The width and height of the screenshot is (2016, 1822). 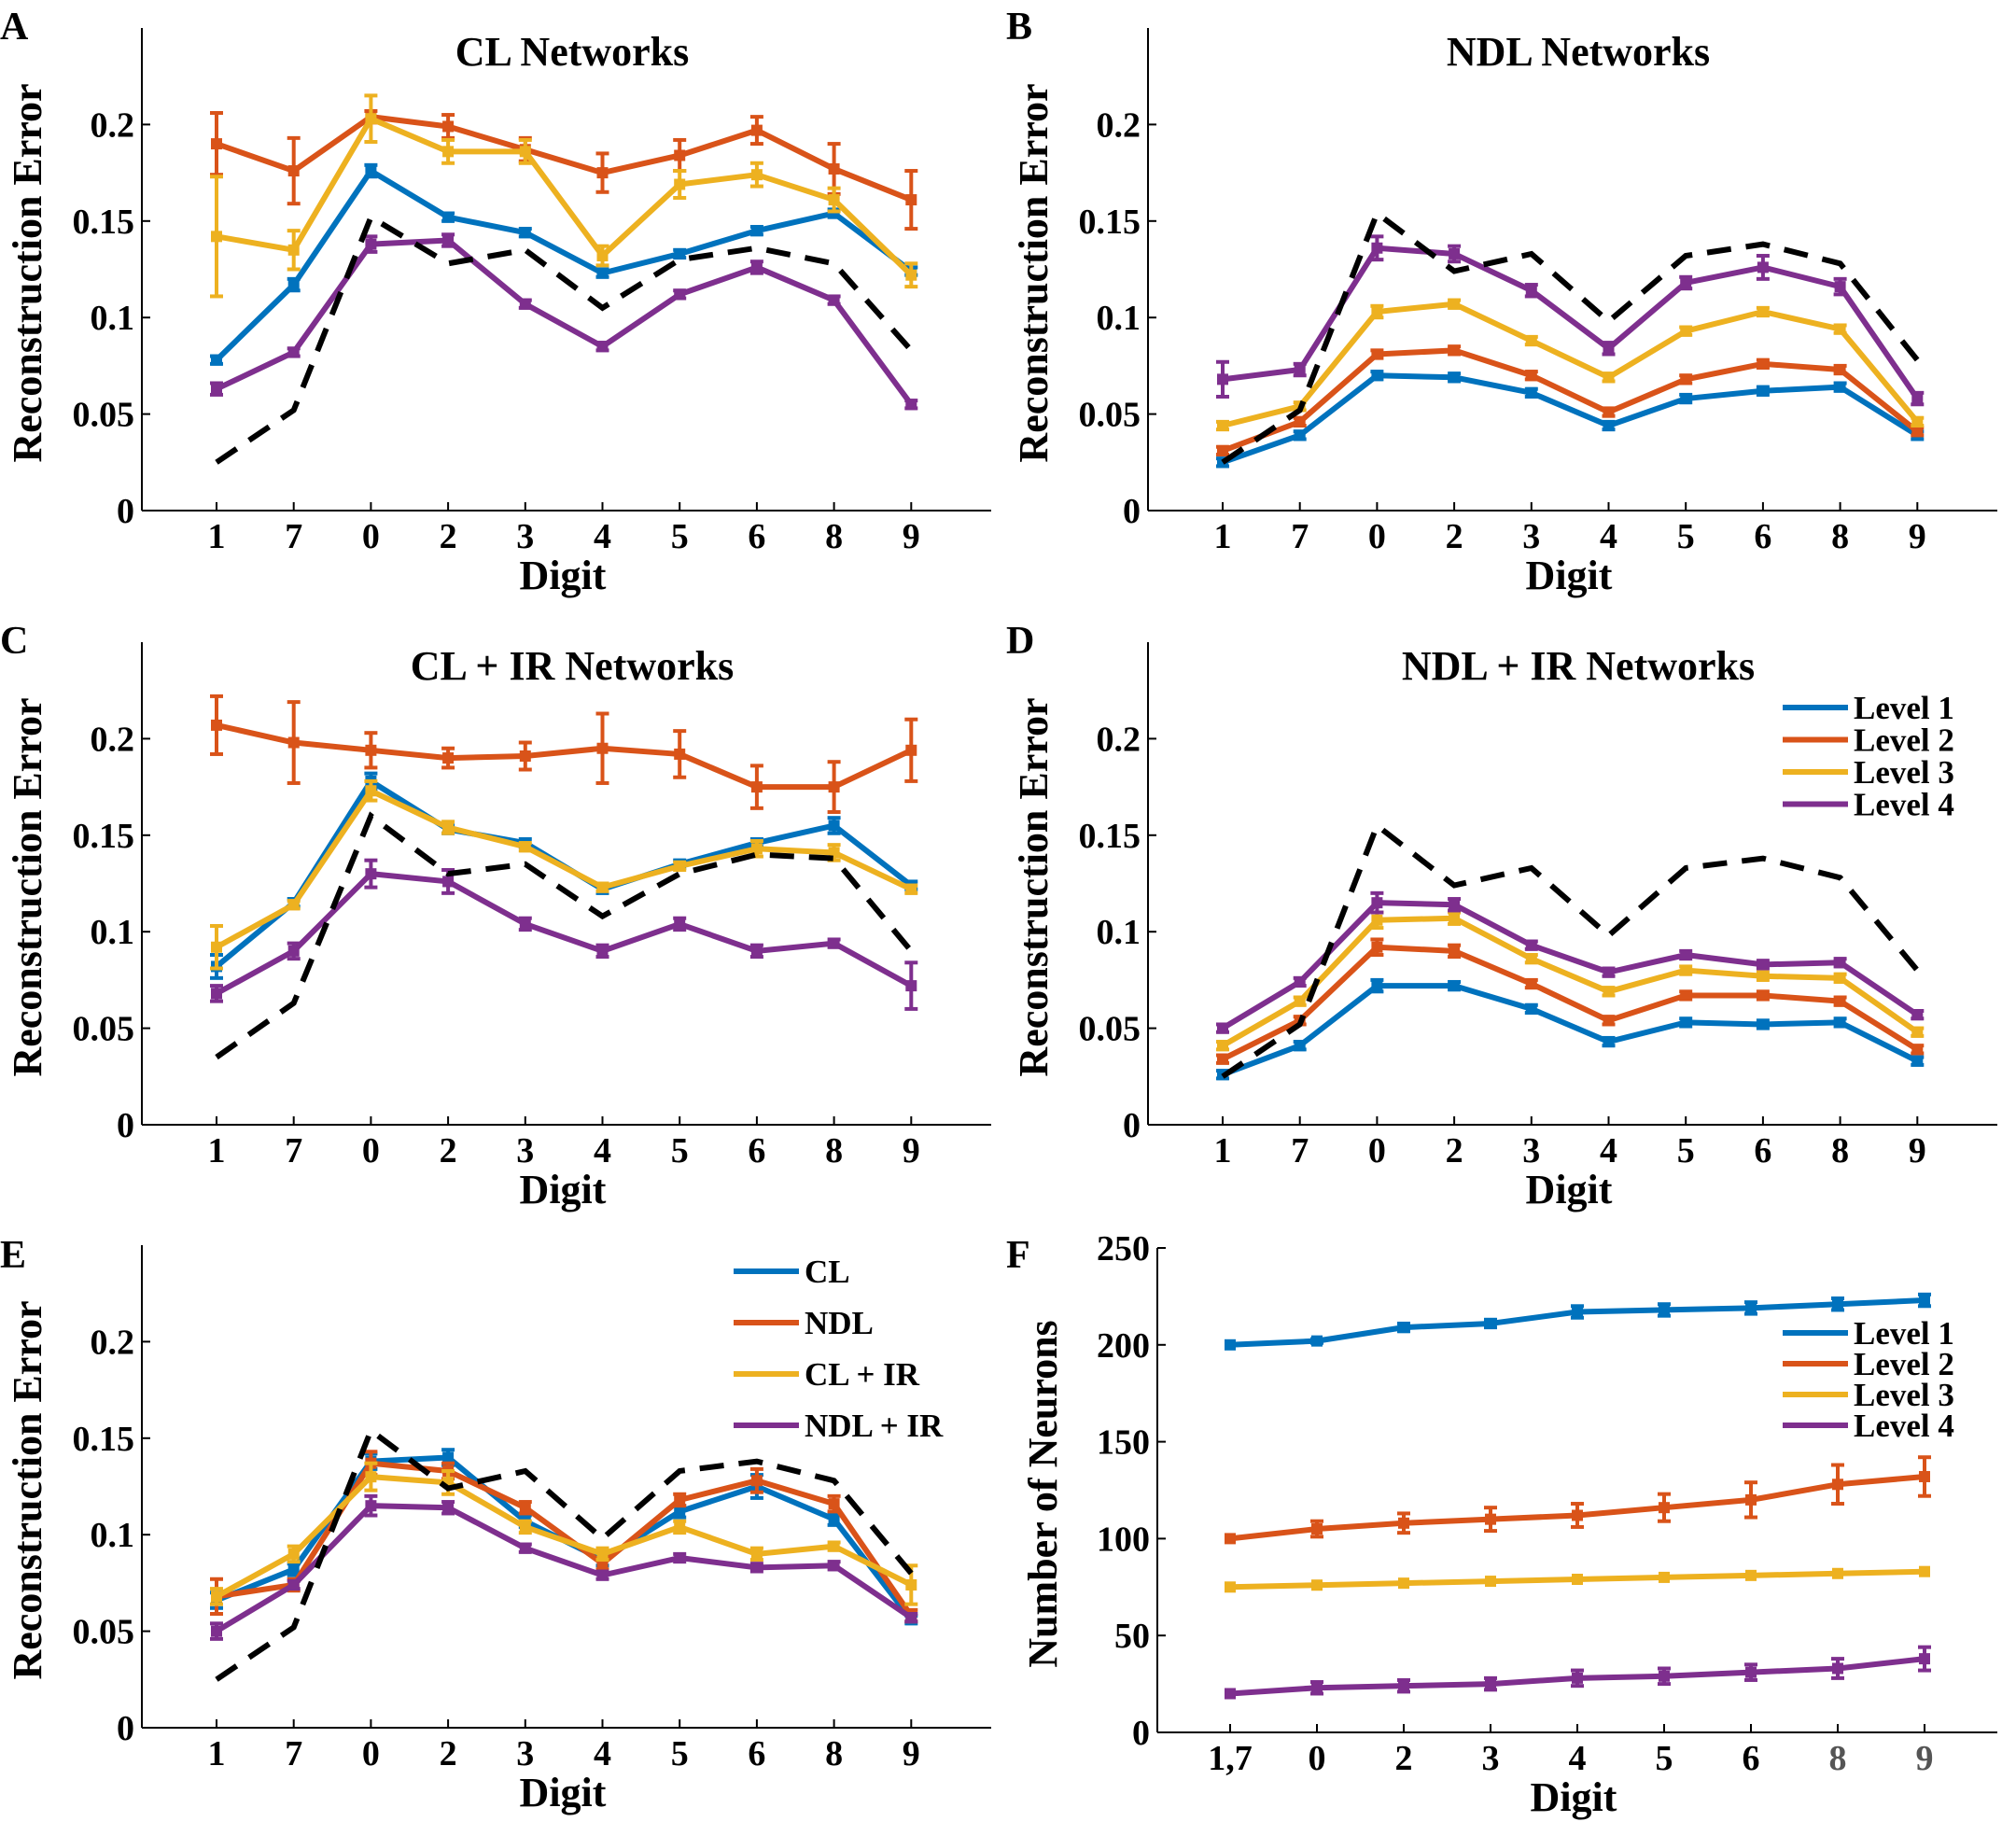 What do you see at coordinates (602, 1753) in the screenshot?
I see `x-tick-label: 4` at bounding box center [602, 1753].